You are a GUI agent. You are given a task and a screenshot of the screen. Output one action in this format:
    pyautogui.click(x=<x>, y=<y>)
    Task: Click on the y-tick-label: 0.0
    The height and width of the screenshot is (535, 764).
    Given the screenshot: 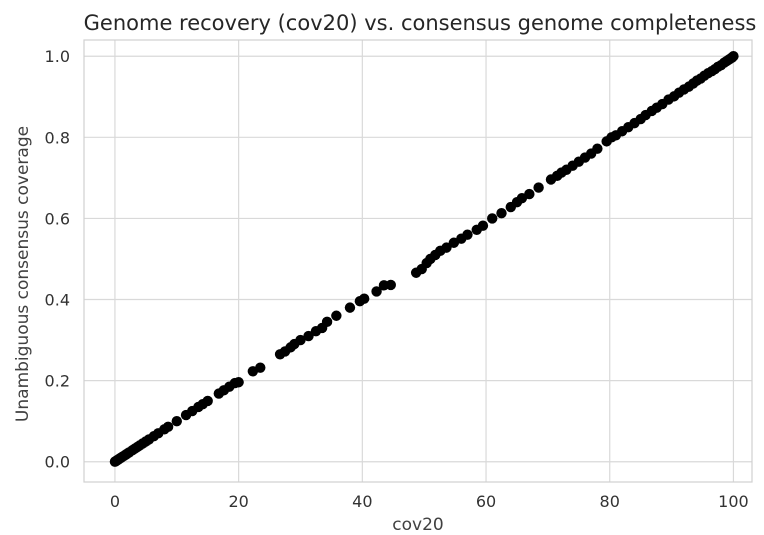 What is the action you would take?
    pyautogui.click(x=57, y=462)
    